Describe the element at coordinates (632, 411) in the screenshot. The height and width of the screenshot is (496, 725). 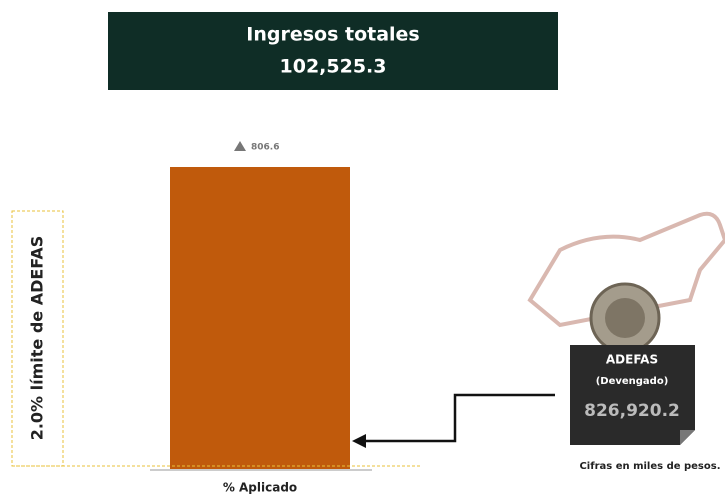
I see `adefas-value: 826,920.2` at that location.